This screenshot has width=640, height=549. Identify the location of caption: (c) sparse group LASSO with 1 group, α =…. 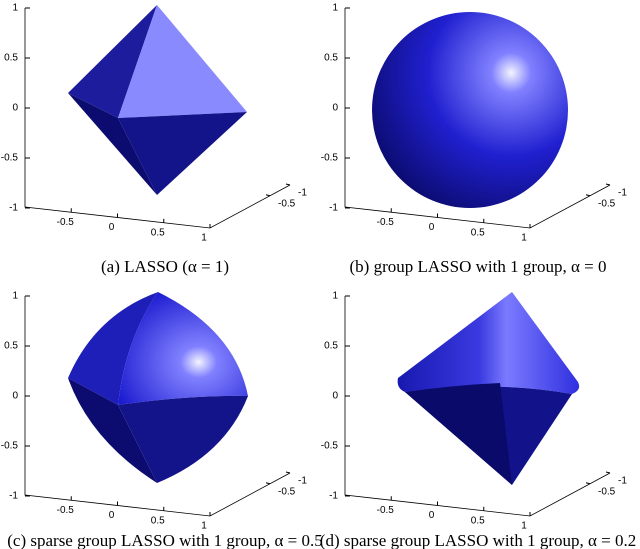
(165, 540).